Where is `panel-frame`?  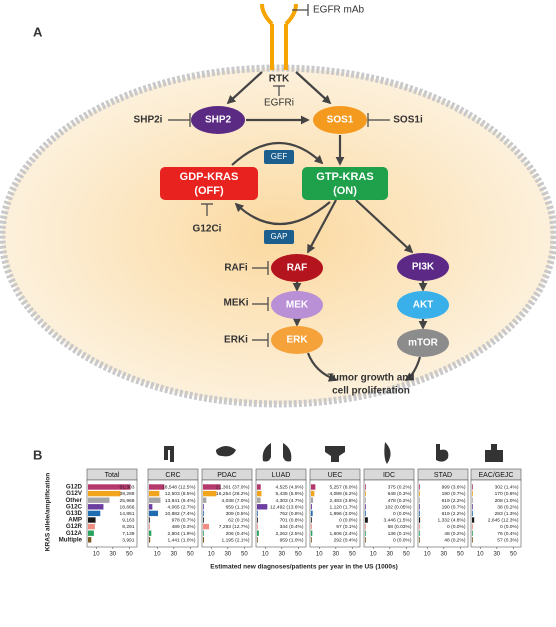
panel-frame is located at coordinates (281, 513).